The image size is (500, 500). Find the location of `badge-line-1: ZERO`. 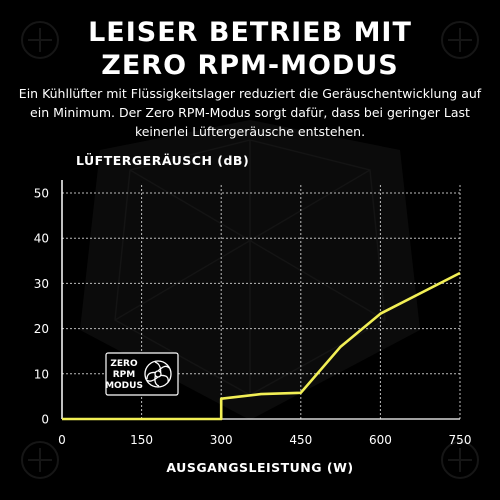

badge-line-1: ZERO is located at coordinates (124, 364).